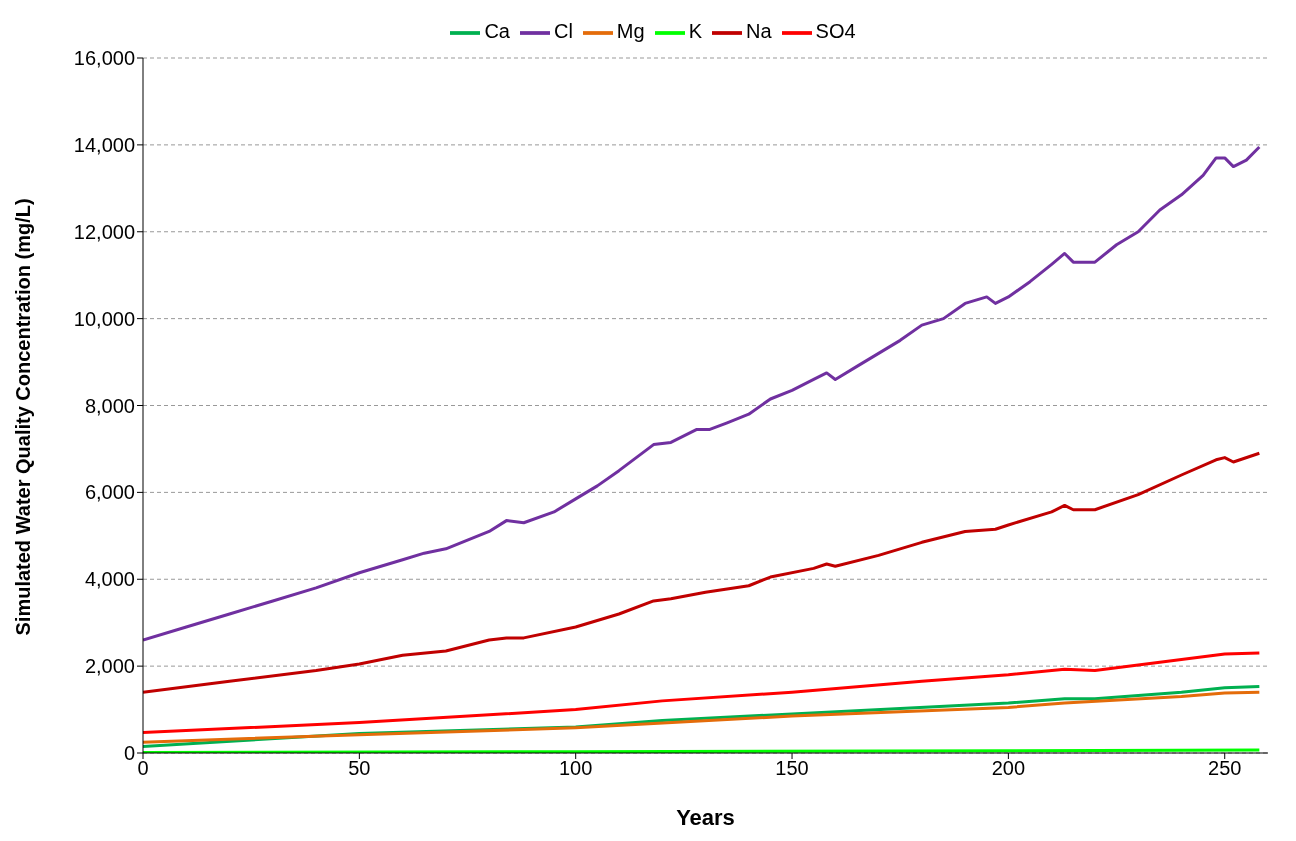 The height and width of the screenshot is (841, 1296). Describe the element at coordinates (104, 58) in the screenshot. I see `y-tick-label: 16,000` at that location.